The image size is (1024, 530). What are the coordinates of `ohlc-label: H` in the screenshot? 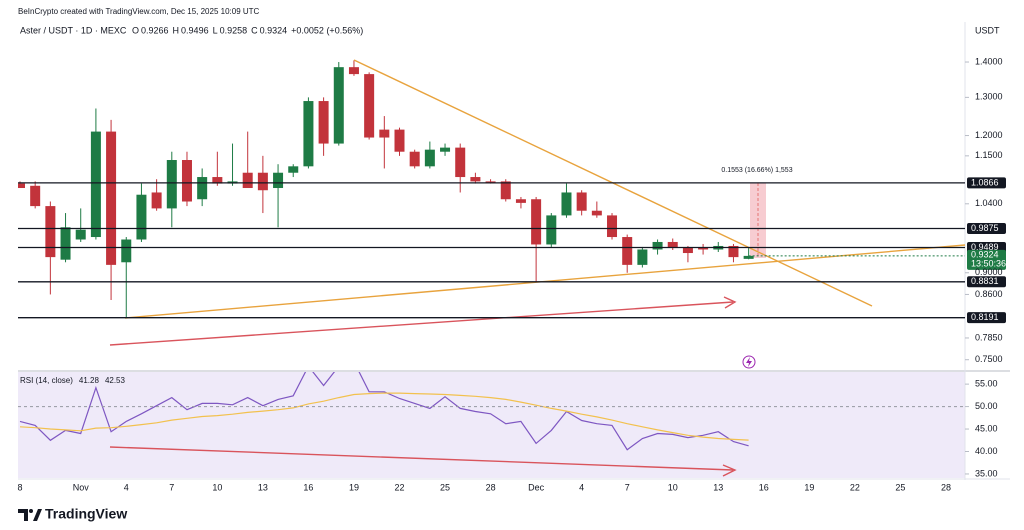 It's located at (176, 30).